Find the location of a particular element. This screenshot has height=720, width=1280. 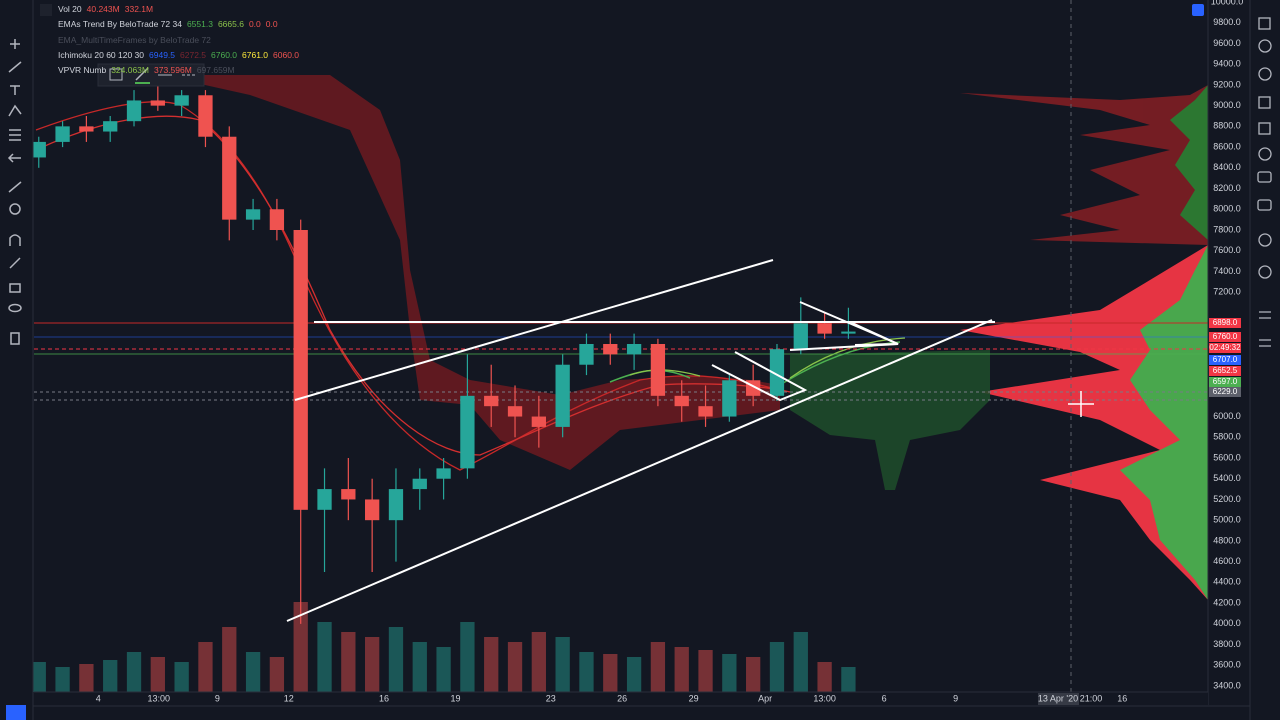

y-tick-label: 9600.0 is located at coordinates (1227, 43).